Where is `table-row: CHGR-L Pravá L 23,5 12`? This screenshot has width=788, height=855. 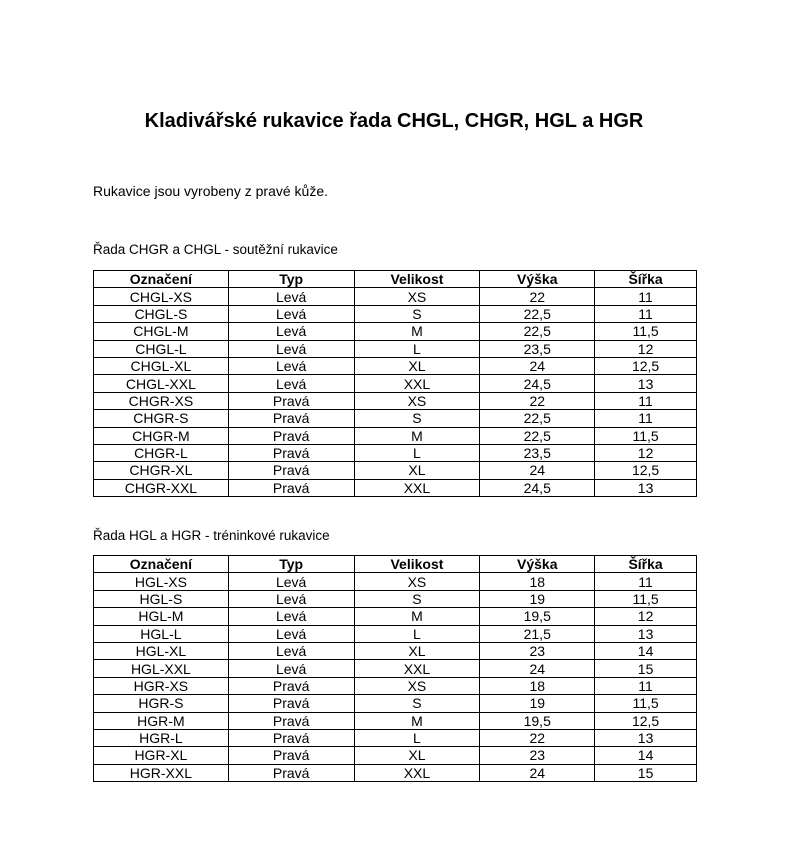
table-row: CHGR-L Pravá L 23,5 12 is located at coordinates (395, 453).